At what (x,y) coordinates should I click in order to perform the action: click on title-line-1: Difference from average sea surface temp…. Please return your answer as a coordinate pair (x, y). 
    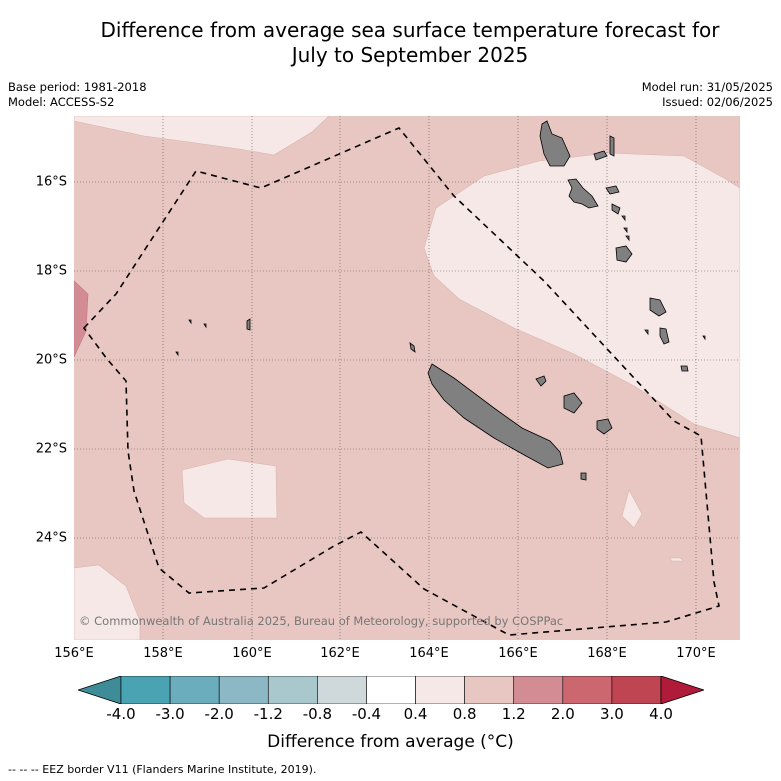
    Looking at the image, I should click on (410, 30).